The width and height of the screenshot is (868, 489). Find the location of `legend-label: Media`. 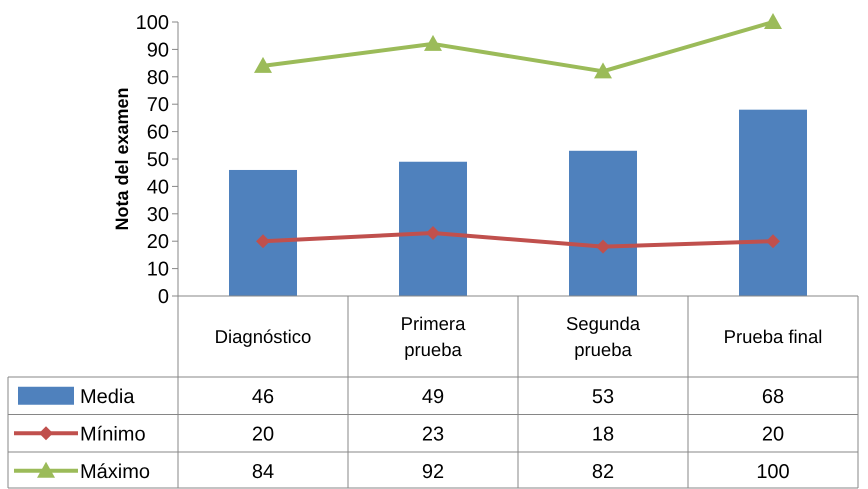

legend-label: Media is located at coordinates (108, 397).